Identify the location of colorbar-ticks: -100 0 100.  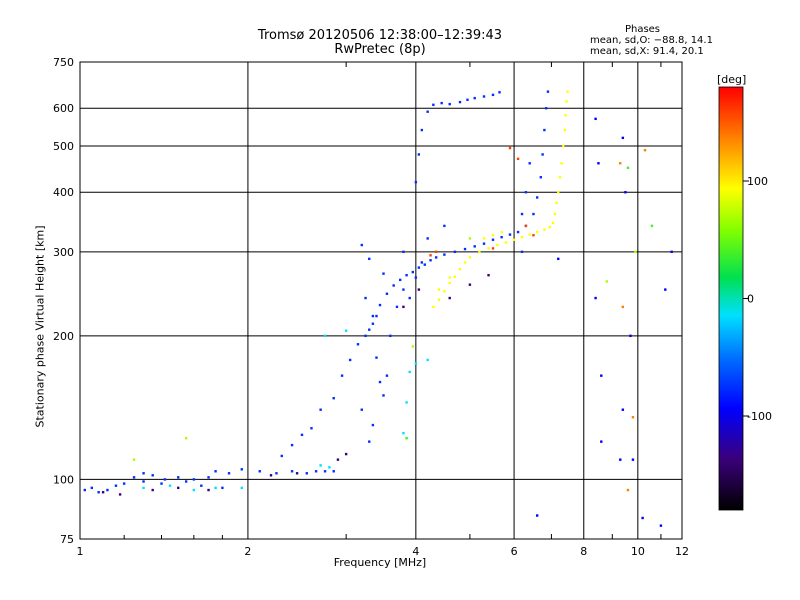
(757, 299).